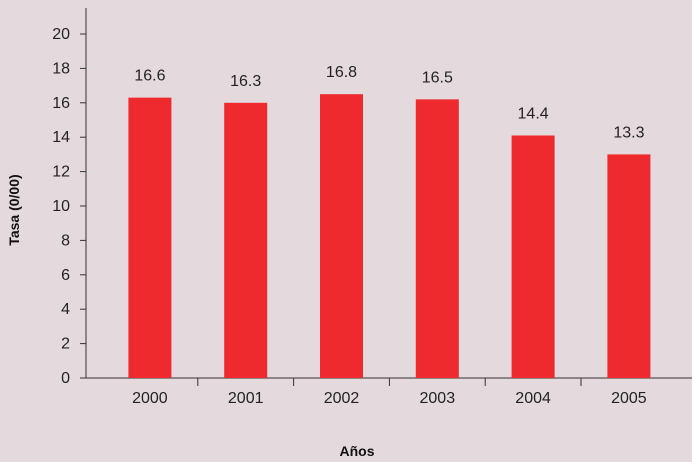  Describe the element at coordinates (437, 77) in the screenshot. I see `data-label-2003: 16.5` at that location.